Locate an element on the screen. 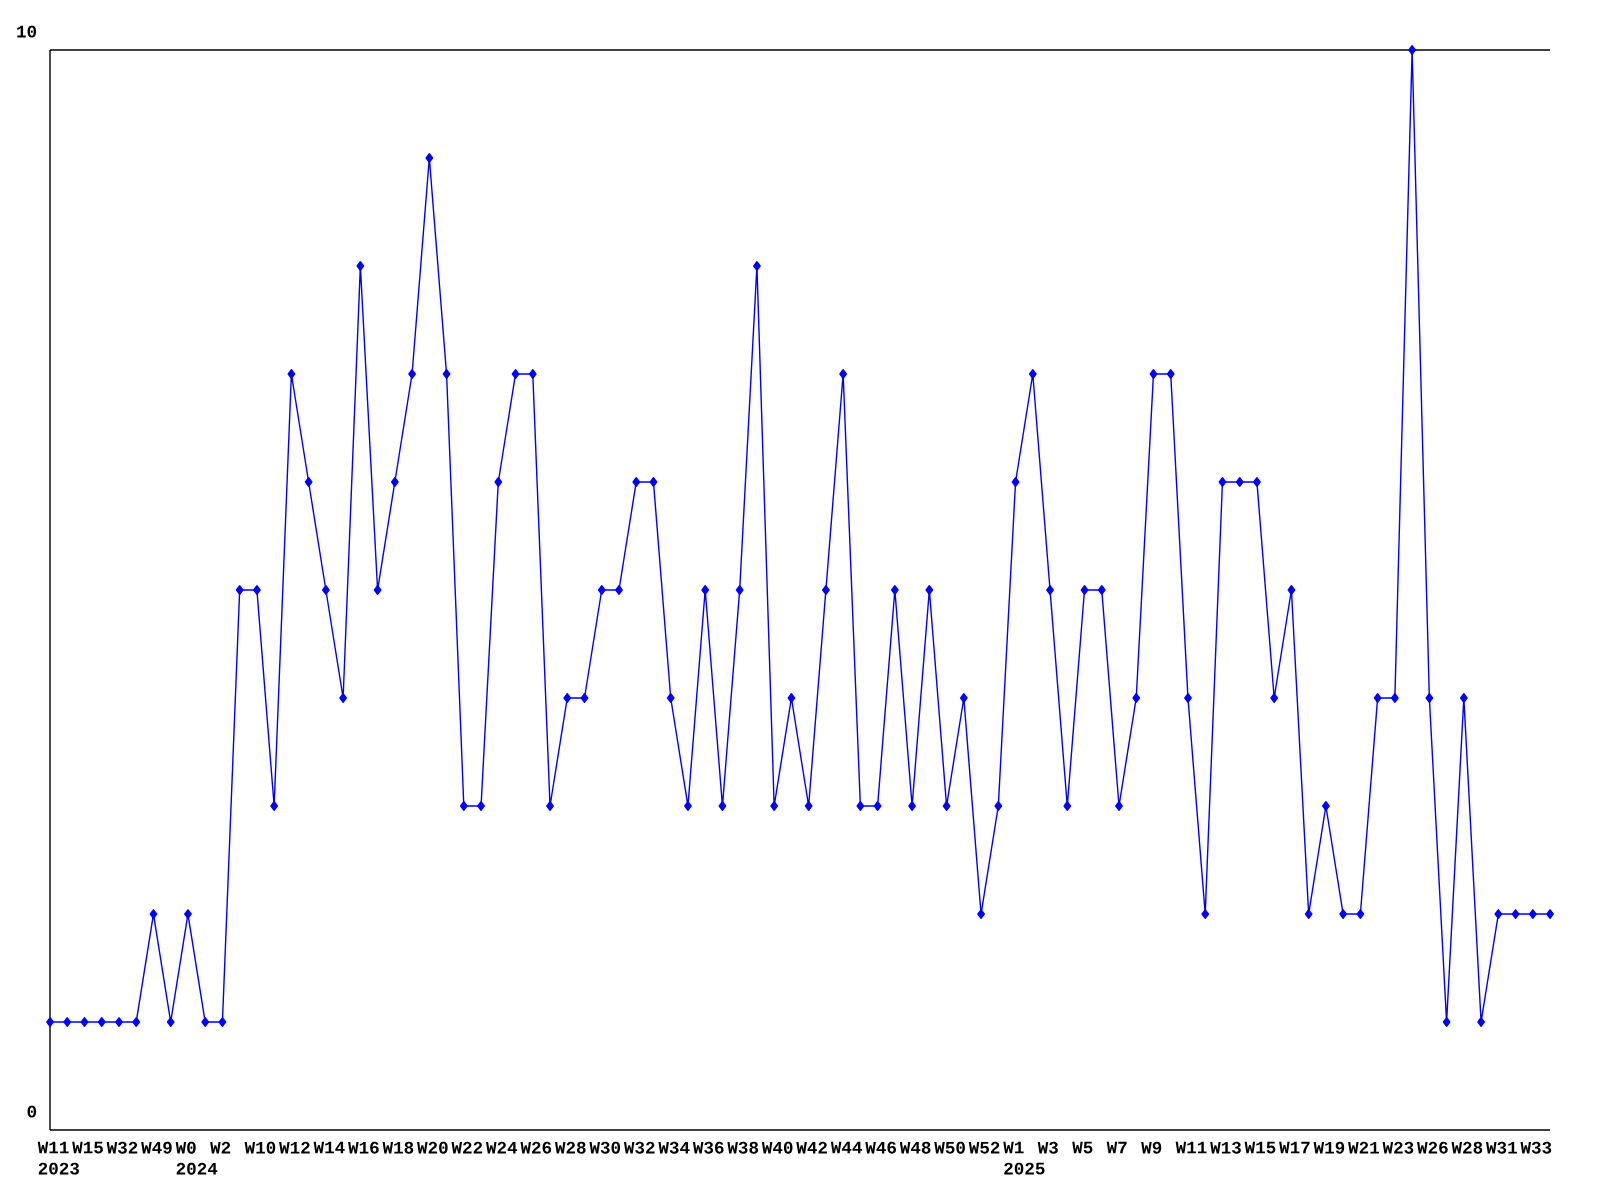 Image resolution: width=1600 pixels, height=1200 pixels. x-tick-label: W10 is located at coordinates (260, 1147).